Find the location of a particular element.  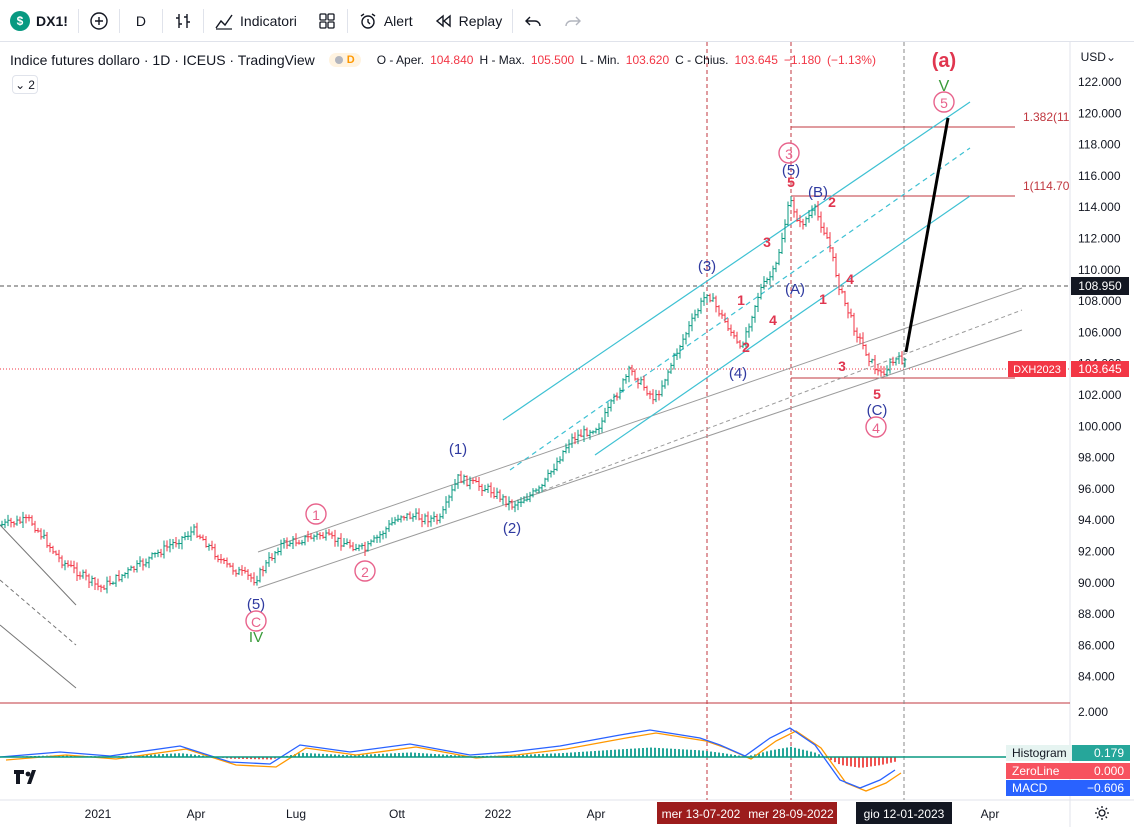

alert-button: Alert is located at coordinates (385, 21).